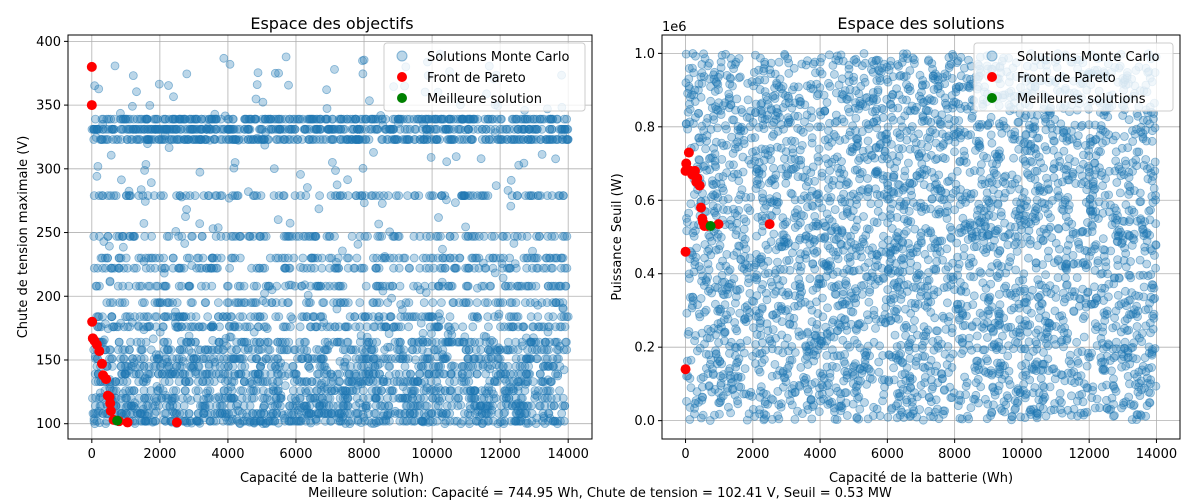 The height and width of the screenshot is (500, 1200). What do you see at coordinates (23, 237) in the screenshot?
I see `y-axis-label: Chute de tension maximale (V)` at bounding box center [23, 237].